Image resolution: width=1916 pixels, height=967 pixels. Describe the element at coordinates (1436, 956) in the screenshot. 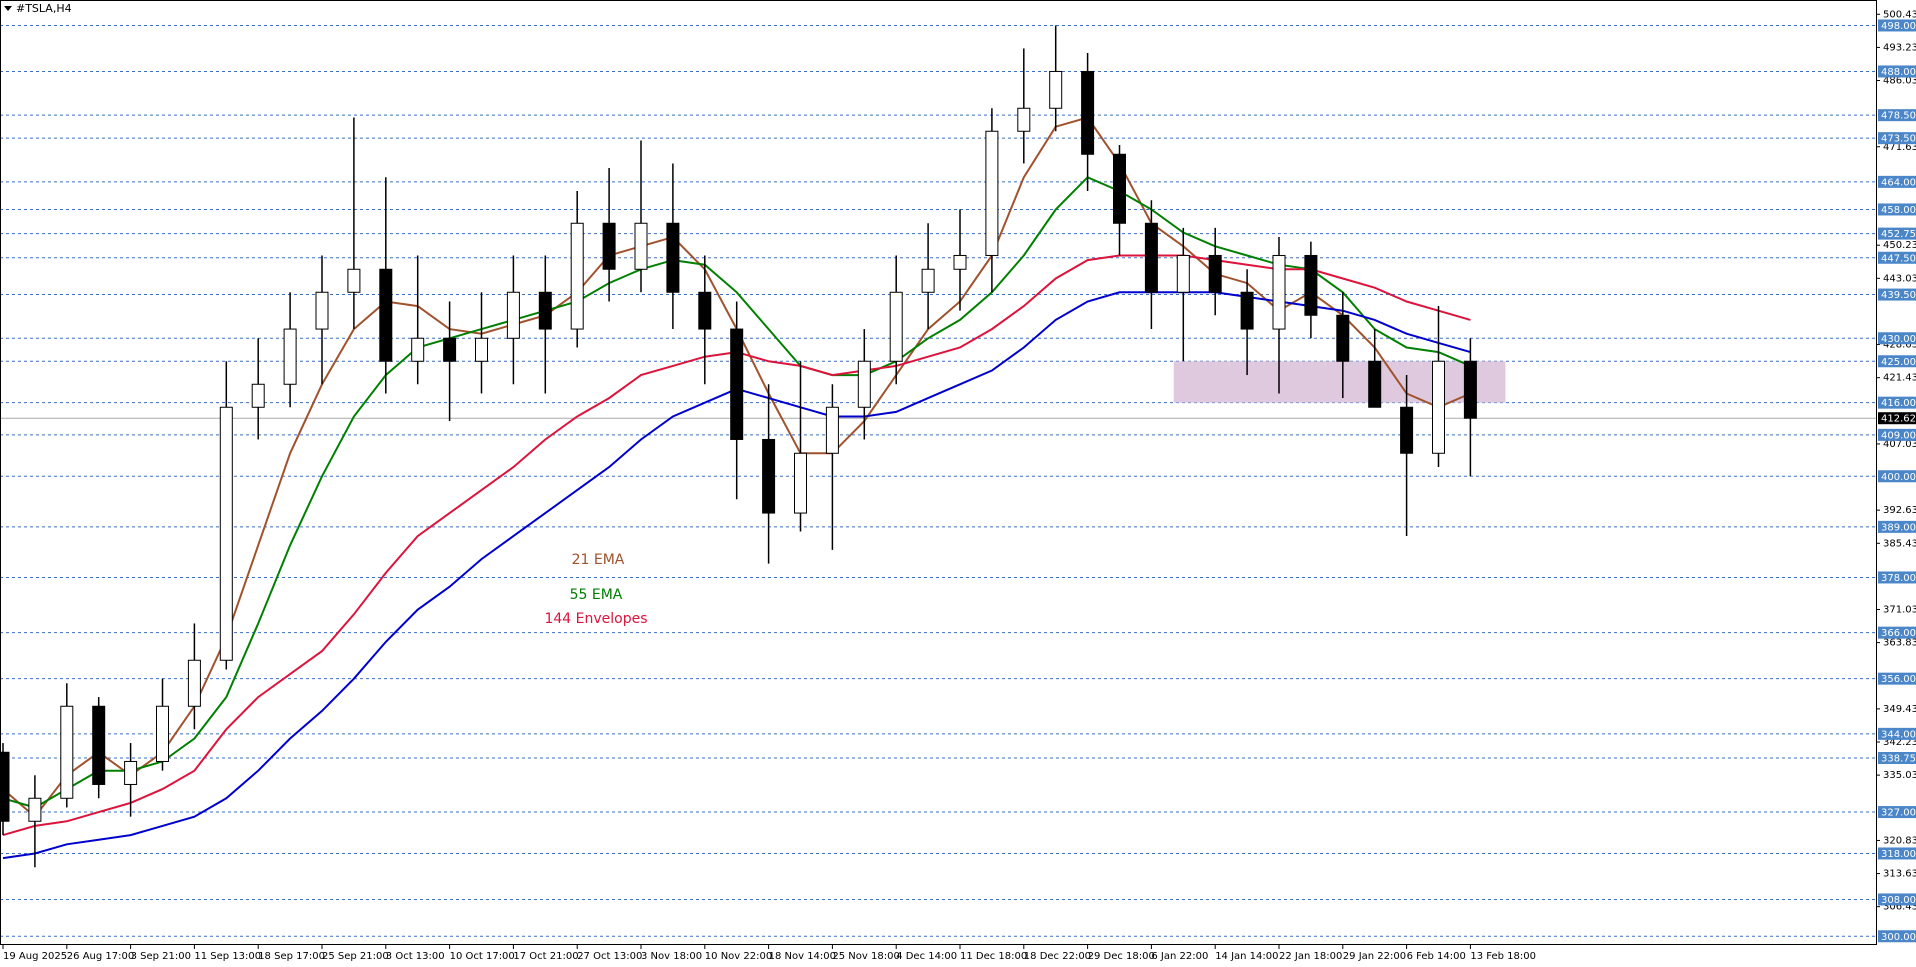

I see `x-tick-label: 6 Feb 14:00` at that location.